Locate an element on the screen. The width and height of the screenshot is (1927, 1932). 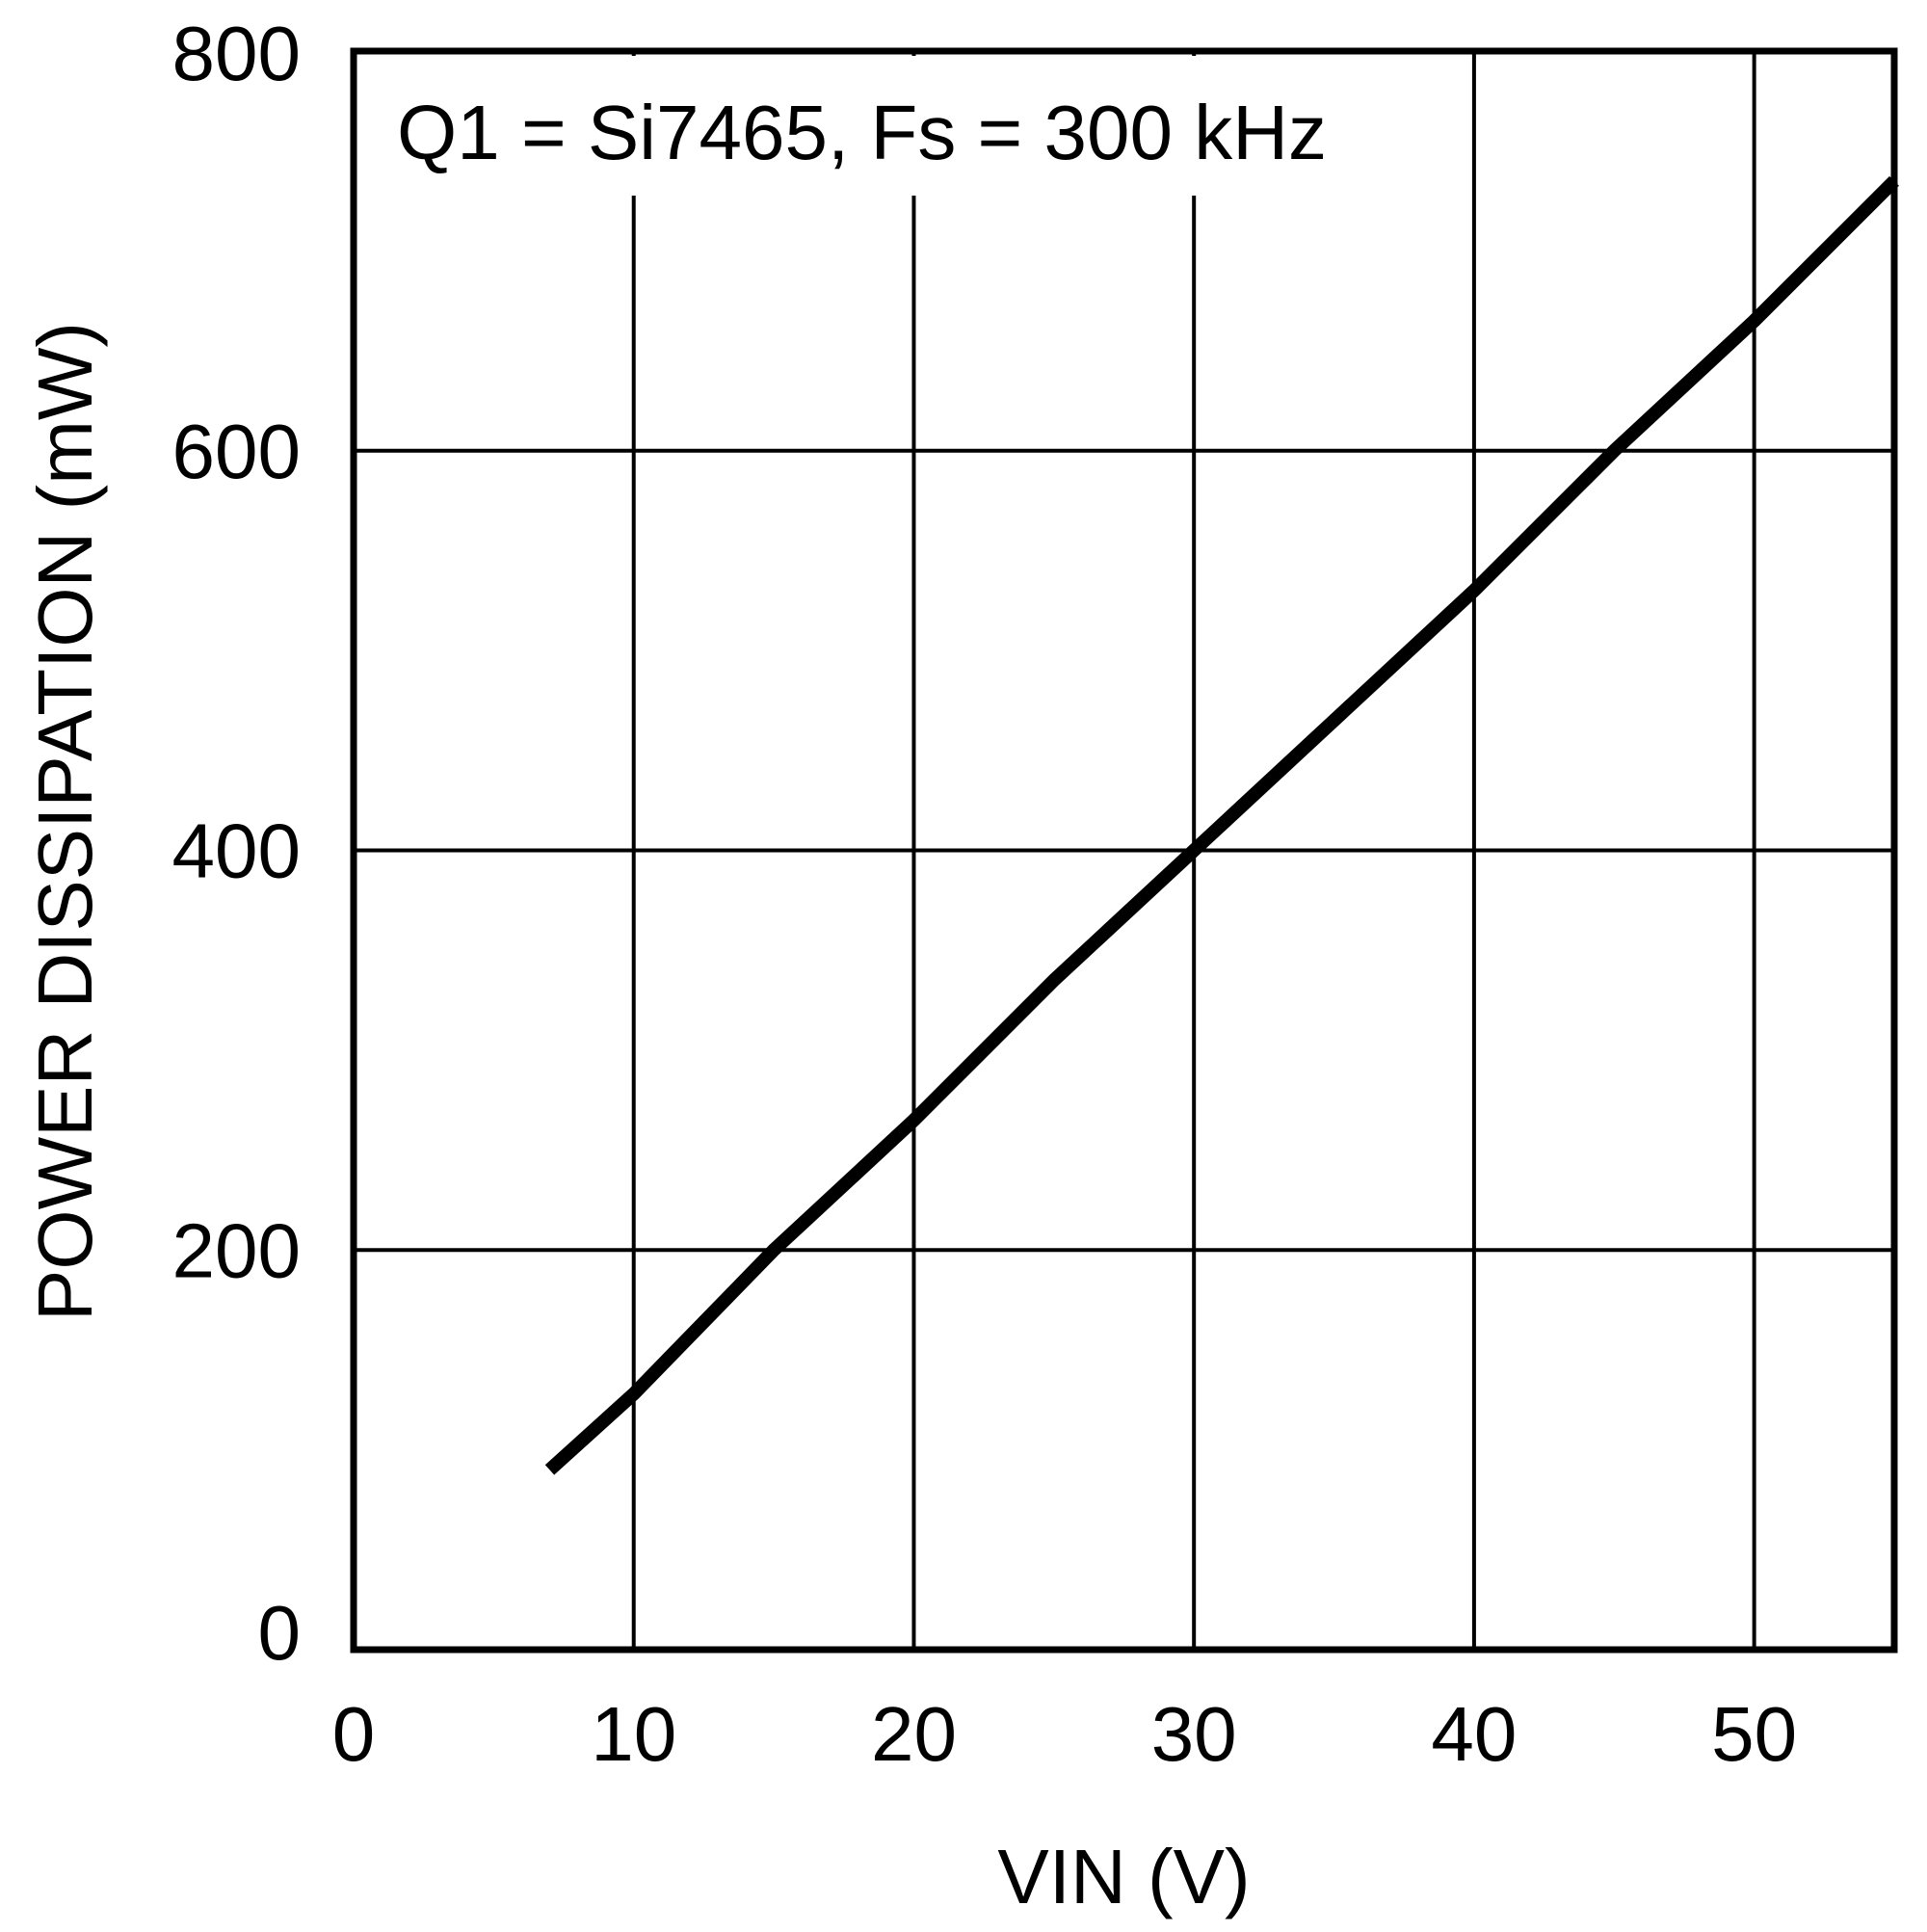
x-tick-label-10: 10 is located at coordinates (633, 1734).